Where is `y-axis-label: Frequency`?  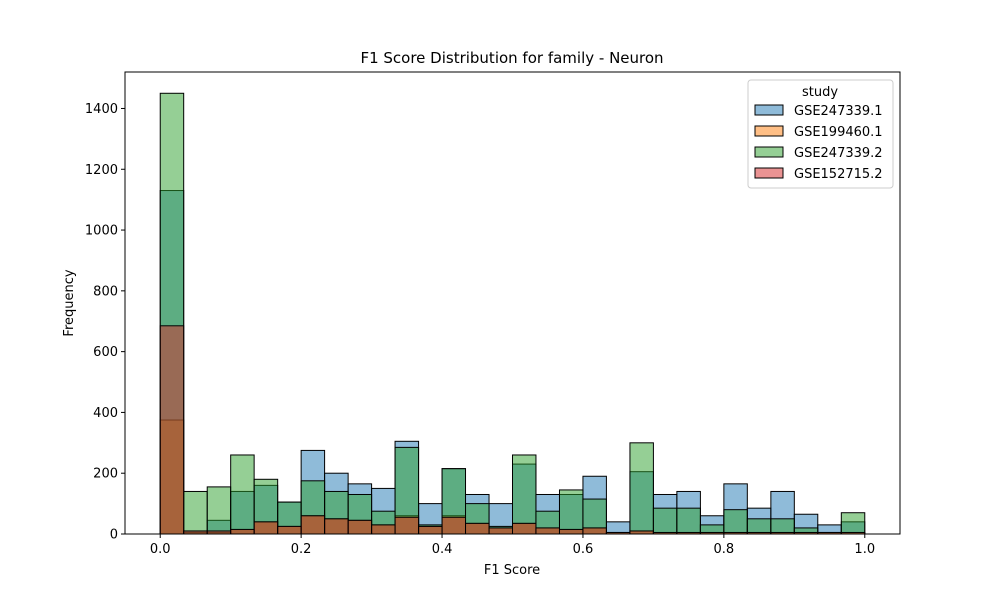
y-axis-label: Frequency is located at coordinates (69, 302).